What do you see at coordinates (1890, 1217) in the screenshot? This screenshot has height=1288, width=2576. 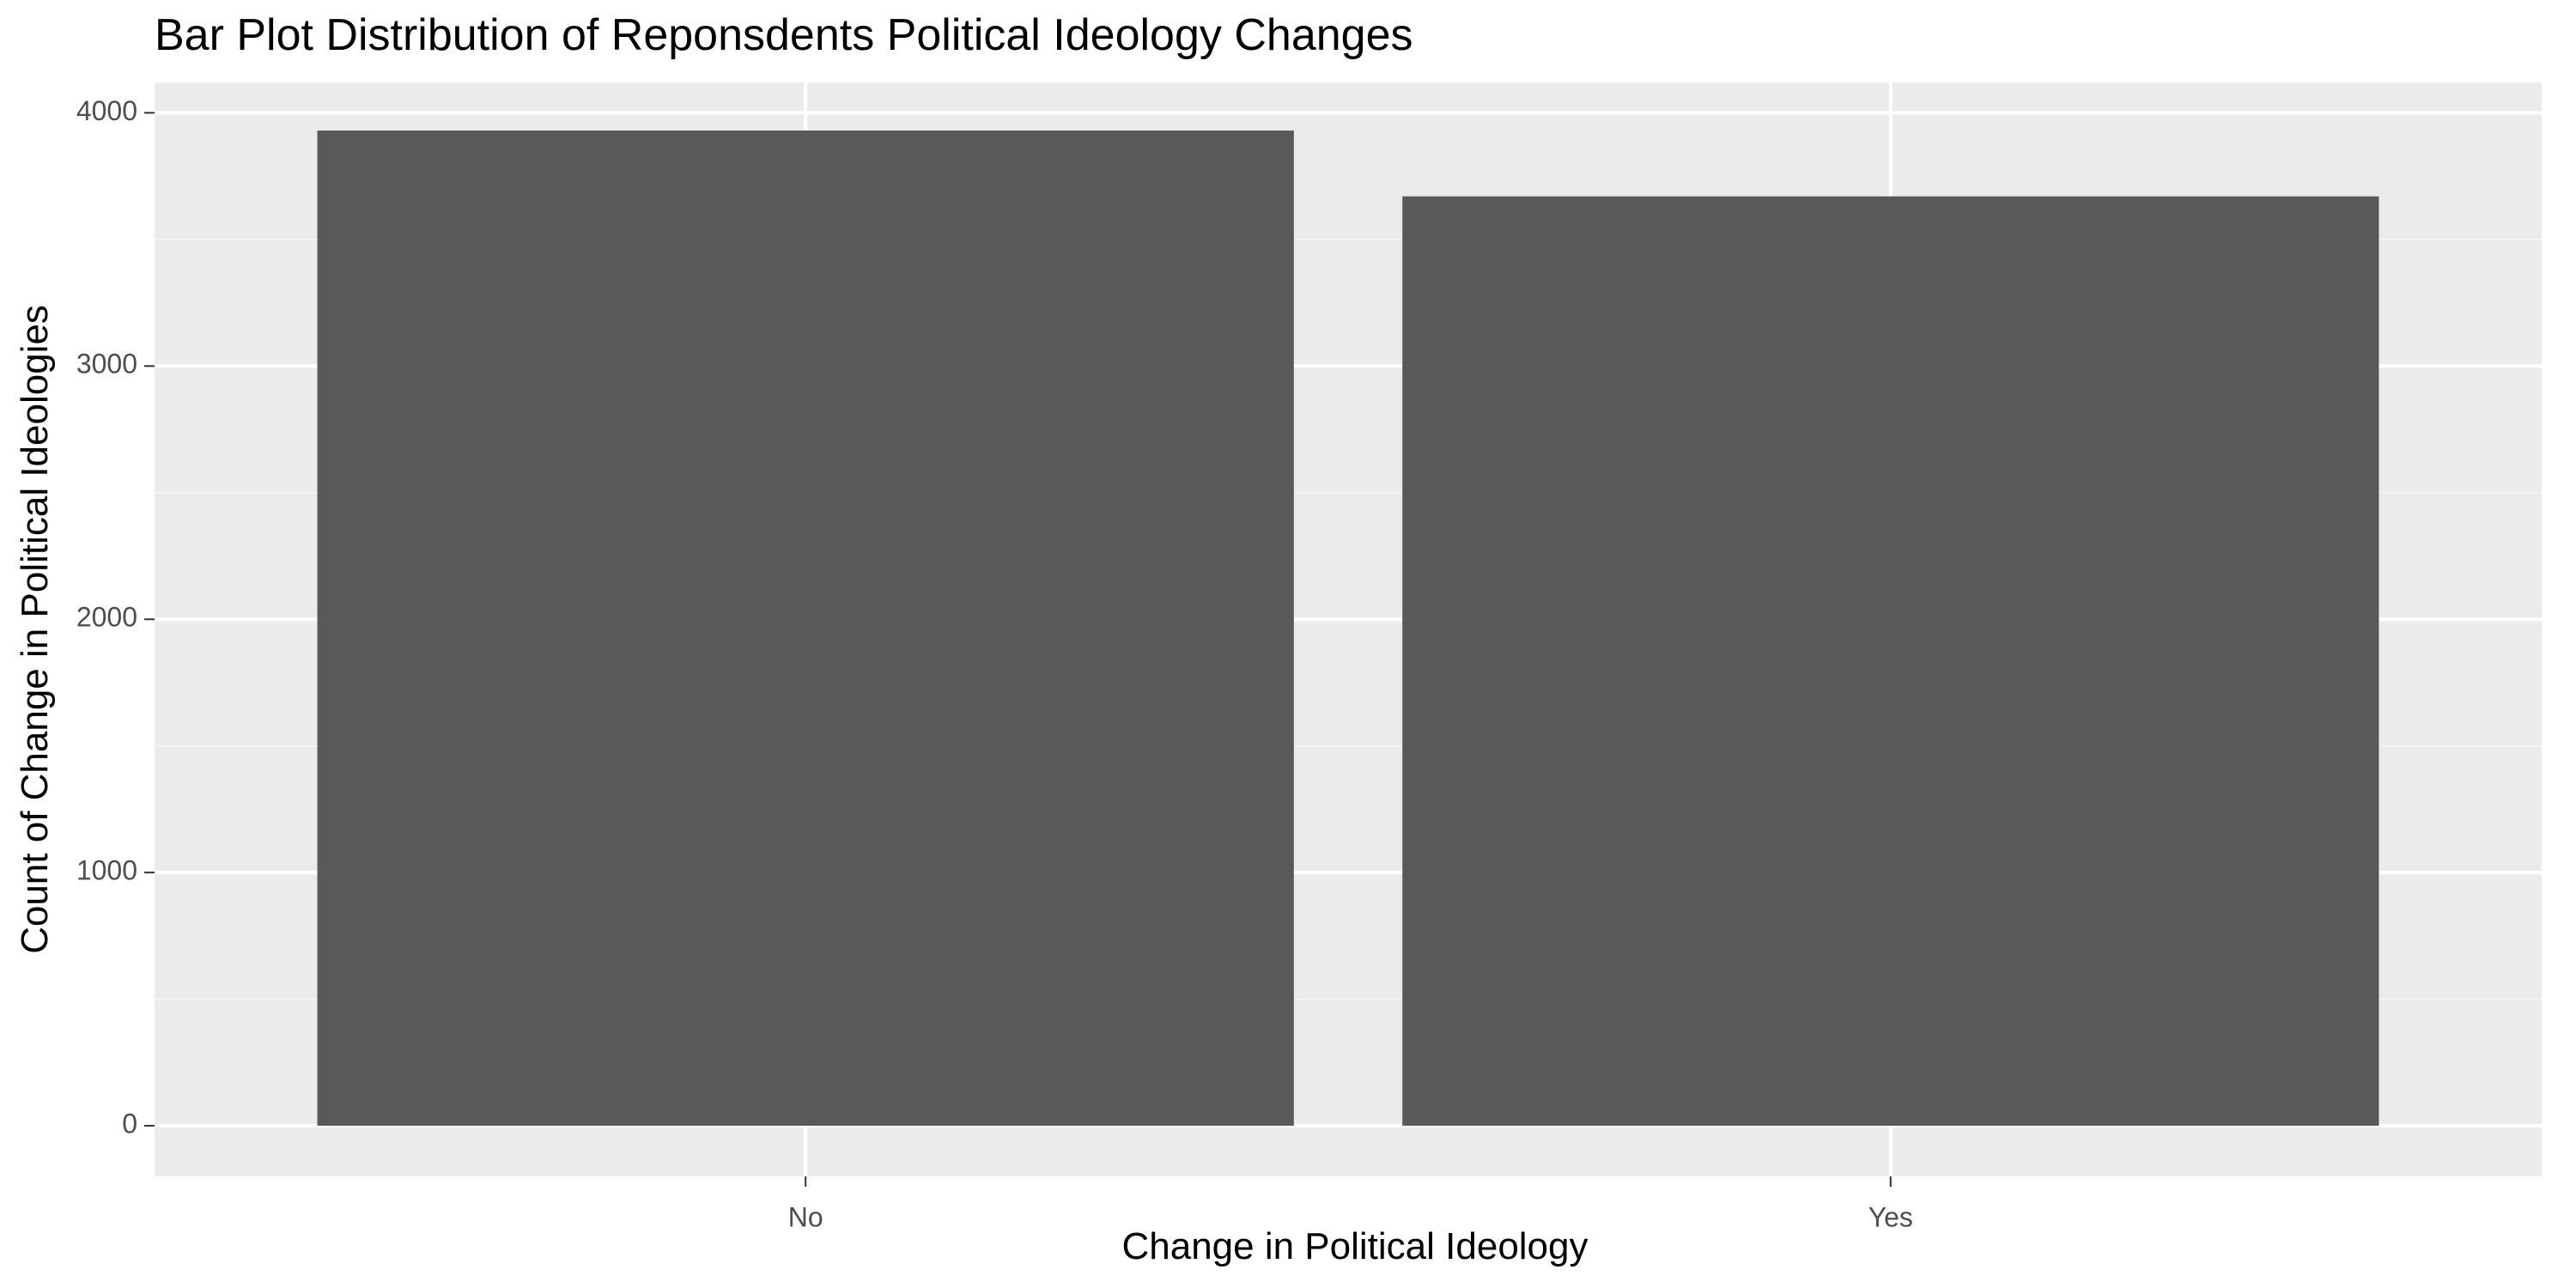 I see `x-tick-label: Yes` at bounding box center [1890, 1217].